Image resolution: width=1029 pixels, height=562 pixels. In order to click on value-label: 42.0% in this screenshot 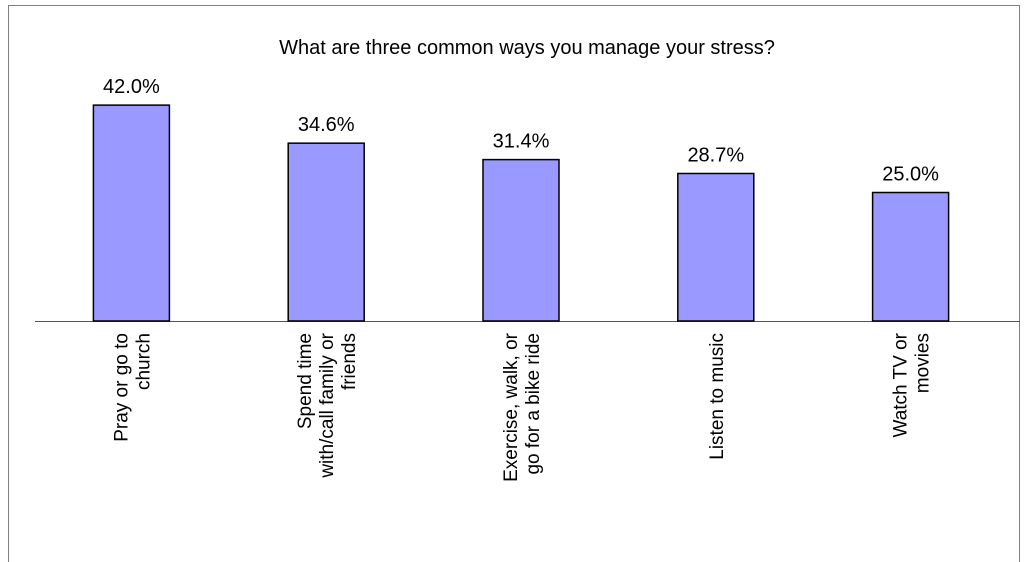, I will do `click(131, 87)`.